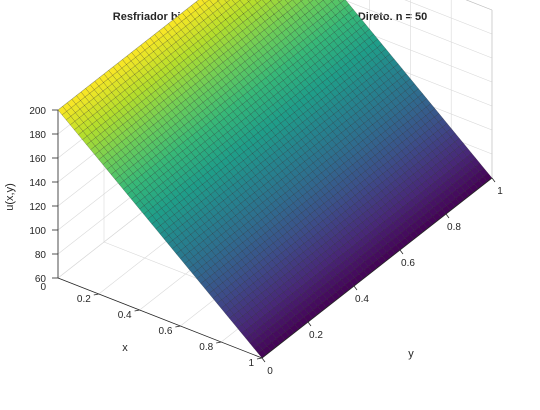 The image size is (540, 410). I want to click on x-tick-label: 0.8, so click(206, 347).